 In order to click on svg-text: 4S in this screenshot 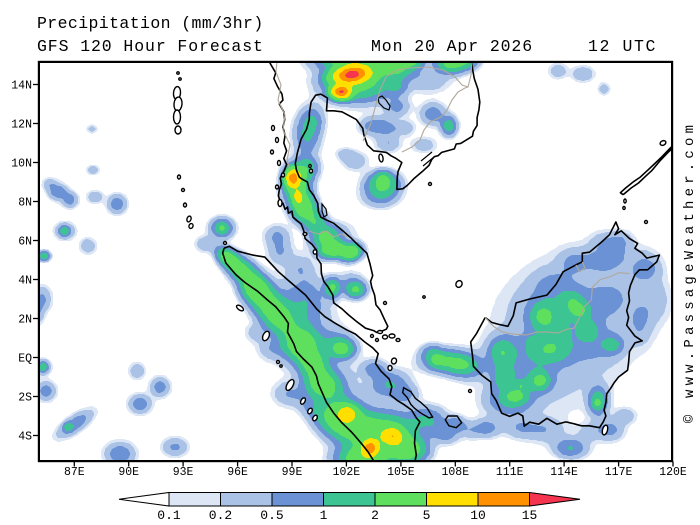, I will do `click(25, 437)`.